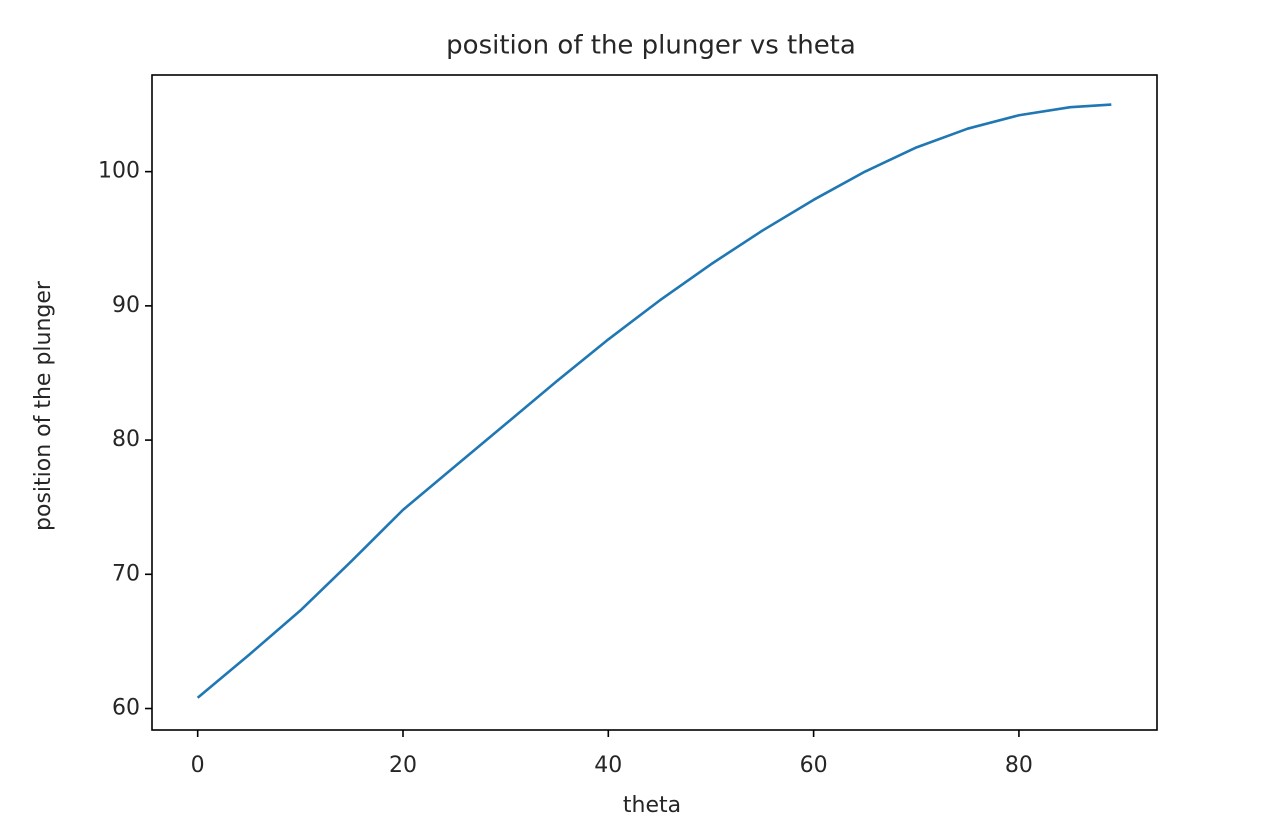 The width and height of the screenshot is (1268, 832). Describe the element at coordinates (652, 805) in the screenshot. I see `x-axis-label: theta` at that location.